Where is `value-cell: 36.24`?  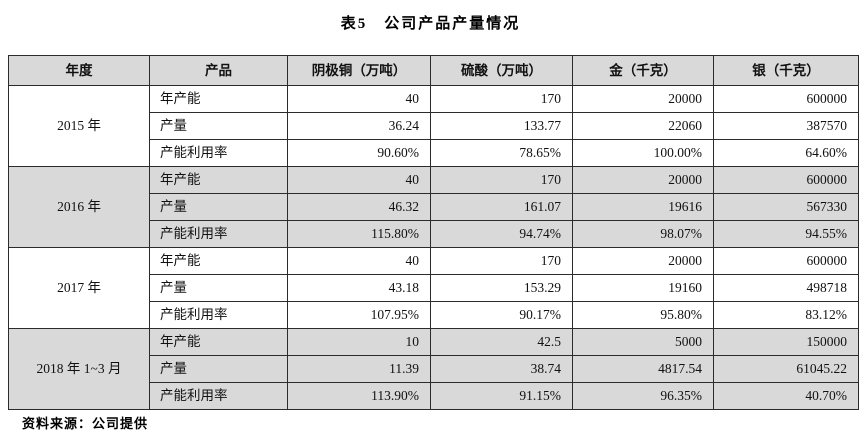 value-cell: 36.24 is located at coordinates (359, 126).